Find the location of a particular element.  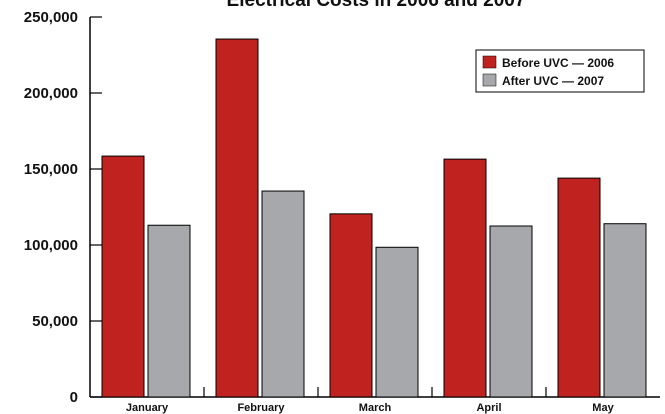

y-tick-label: 150,000 is located at coordinates (51, 169).